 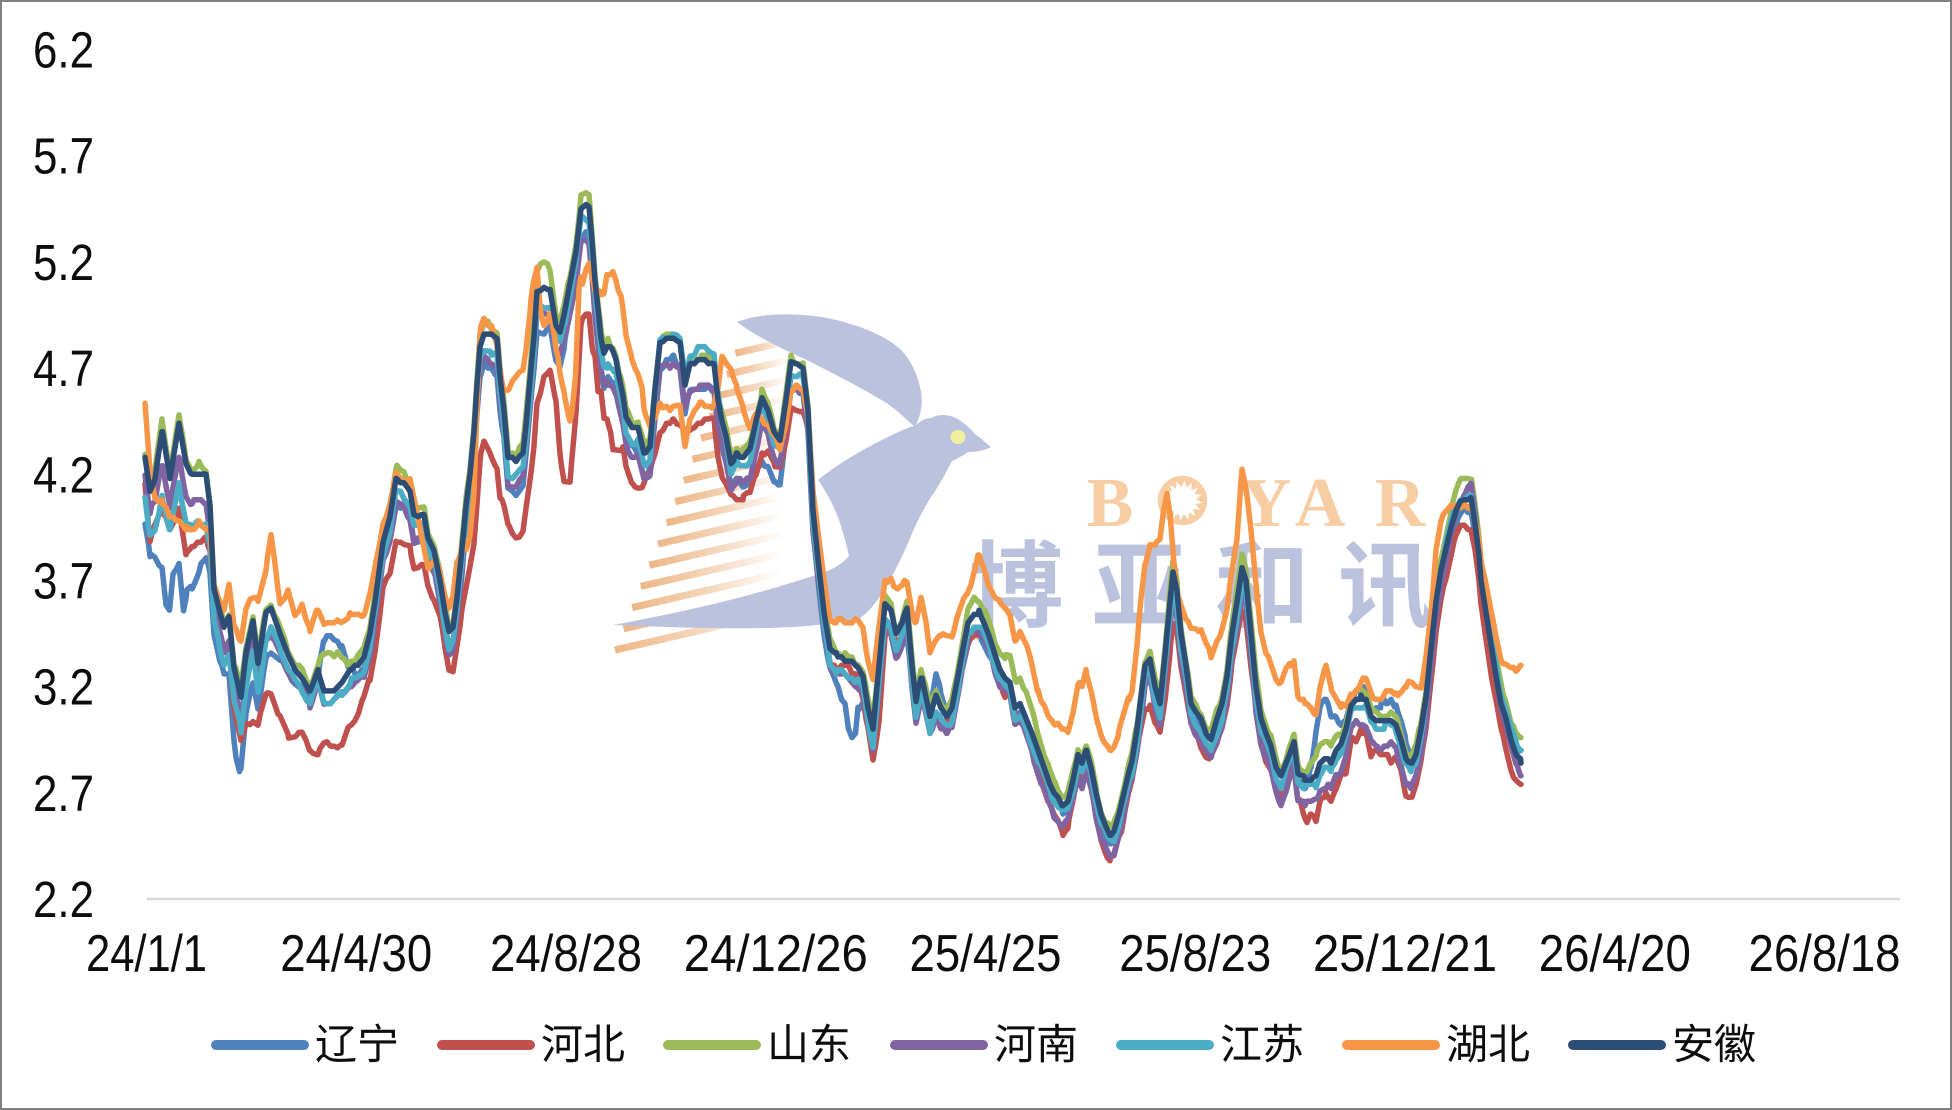 What do you see at coordinates (63, 474) in the screenshot?
I see `svg-text: 4.2` at bounding box center [63, 474].